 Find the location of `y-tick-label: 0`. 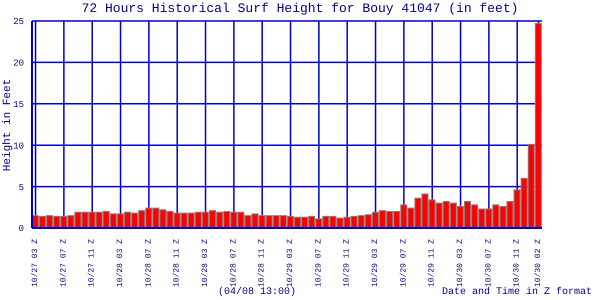

y-tick-label: 0 is located at coordinates (21, 229).